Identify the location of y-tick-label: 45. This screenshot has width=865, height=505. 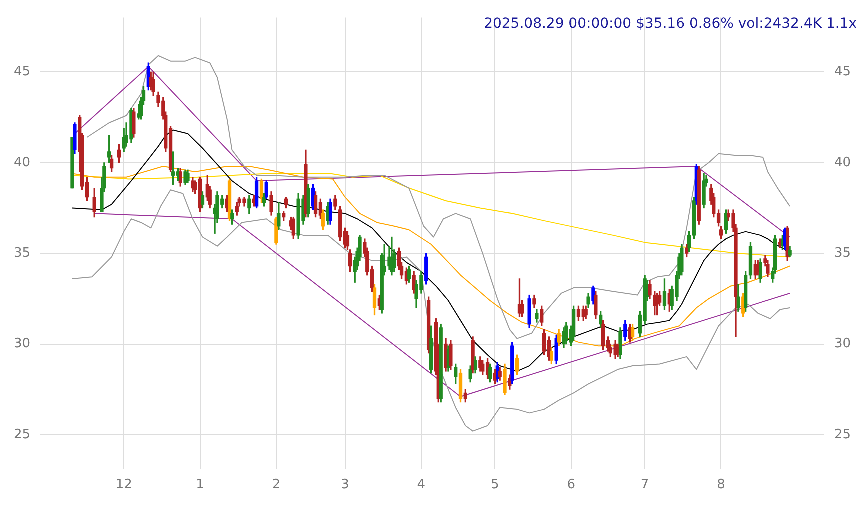
(22, 72).